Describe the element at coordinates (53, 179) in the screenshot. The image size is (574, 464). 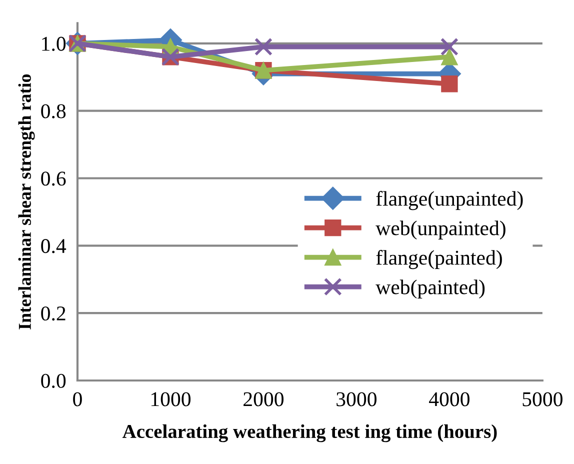
I see `y-tick-label: 0.6` at that location.